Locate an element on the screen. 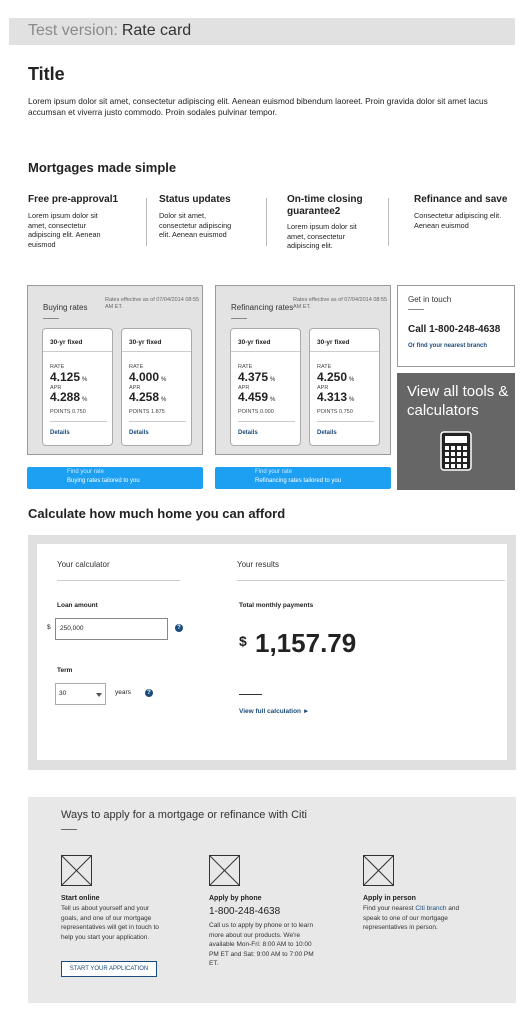  start-button-text: START YOUR APPLICATION is located at coordinates (109, 969).